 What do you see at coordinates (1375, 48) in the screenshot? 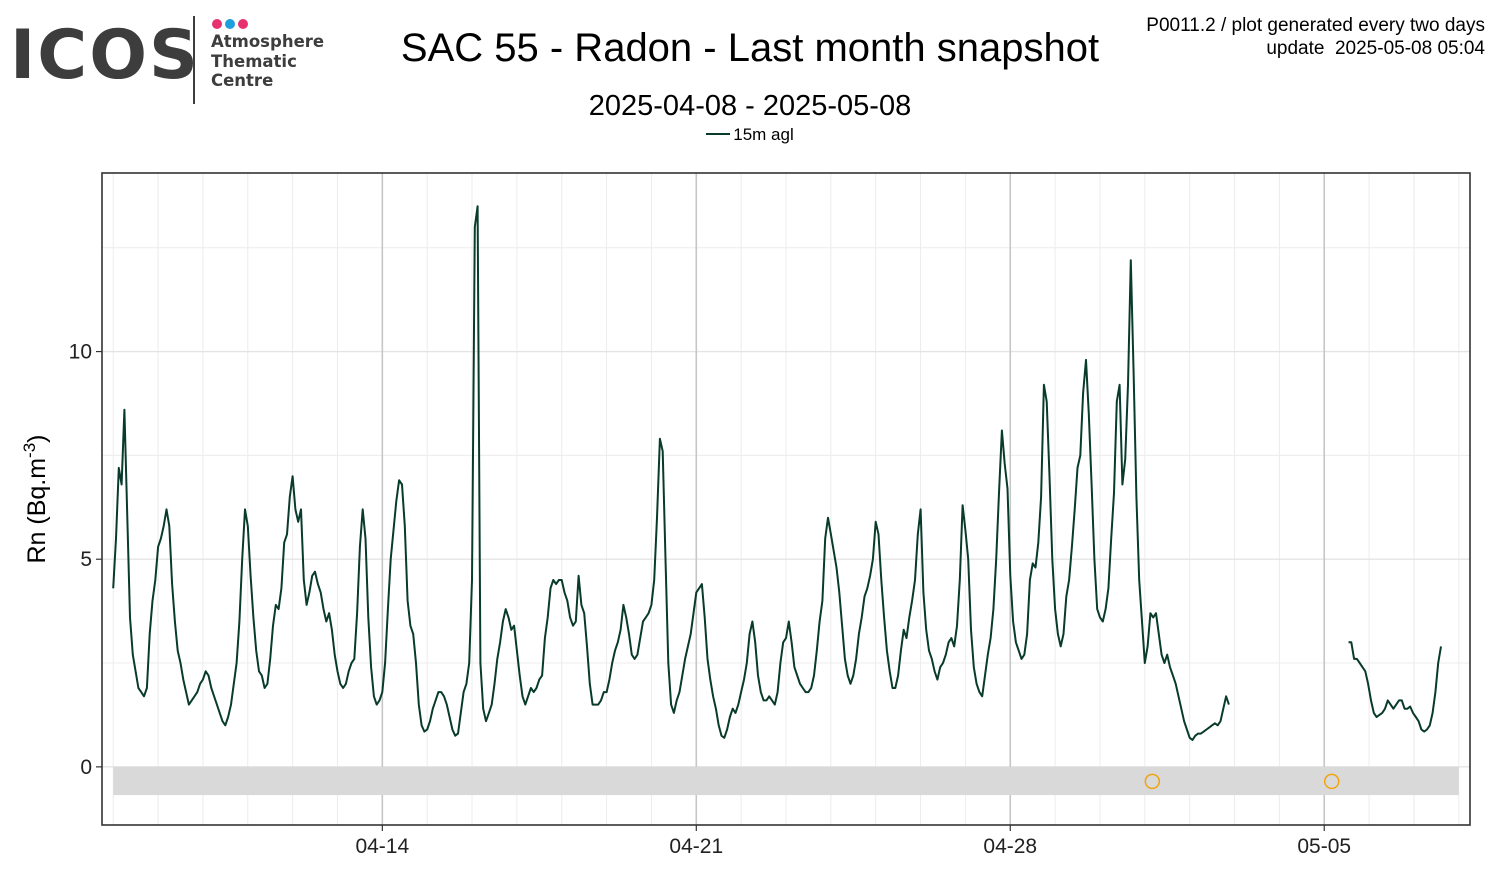
I see `plot-metadata-line-2: update 2025-05-08 05:04` at bounding box center [1375, 48].